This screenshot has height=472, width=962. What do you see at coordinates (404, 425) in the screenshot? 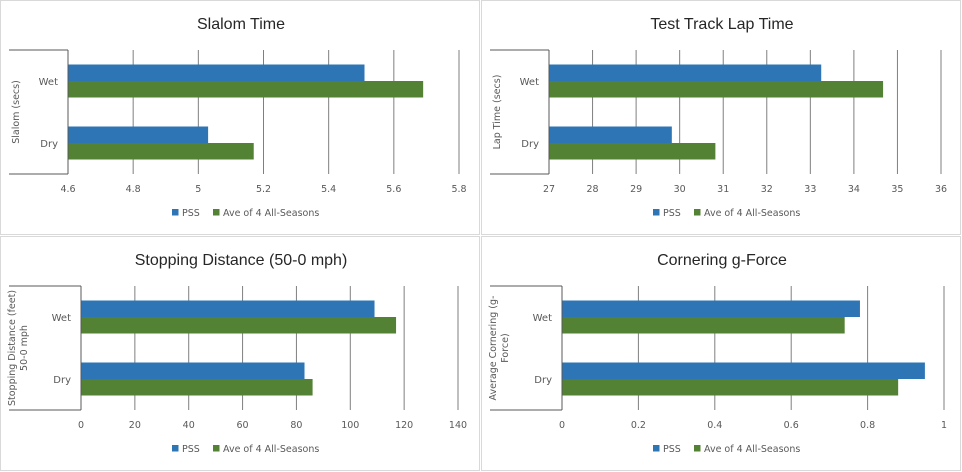
I see `x-tick-label: 120` at bounding box center [404, 425].